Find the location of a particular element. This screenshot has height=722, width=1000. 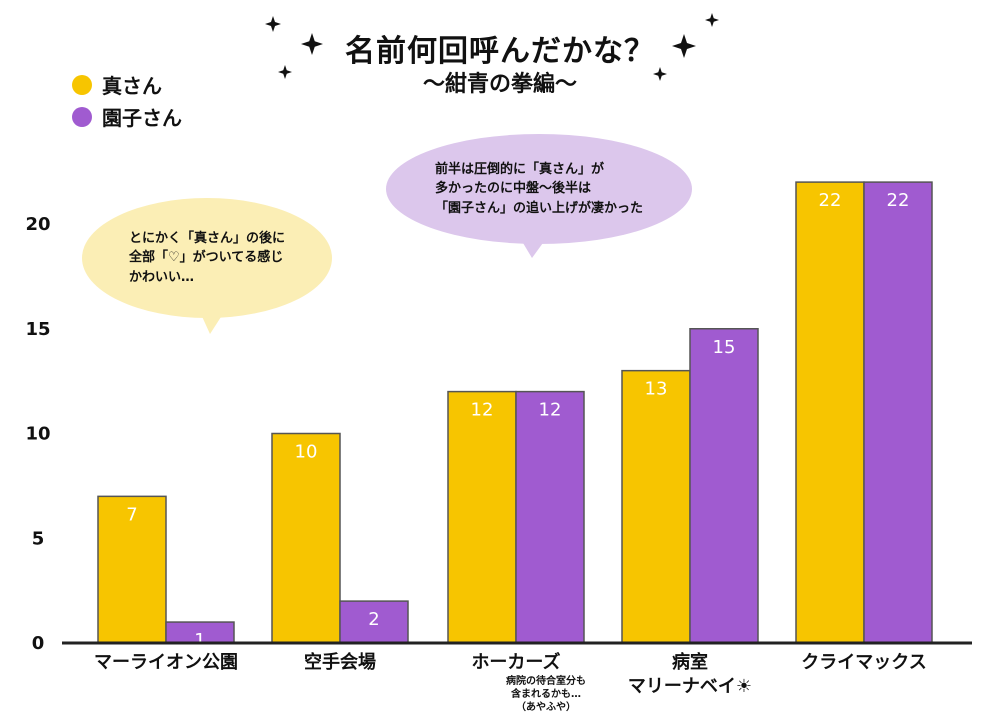

x-tick-label: マーライオン公園 is located at coordinates (166, 662).